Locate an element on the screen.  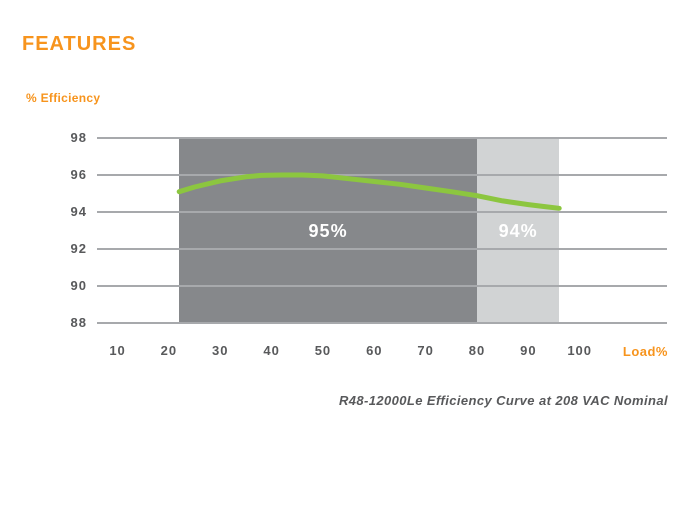
x-tick-label: 40 is located at coordinates (271, 350).